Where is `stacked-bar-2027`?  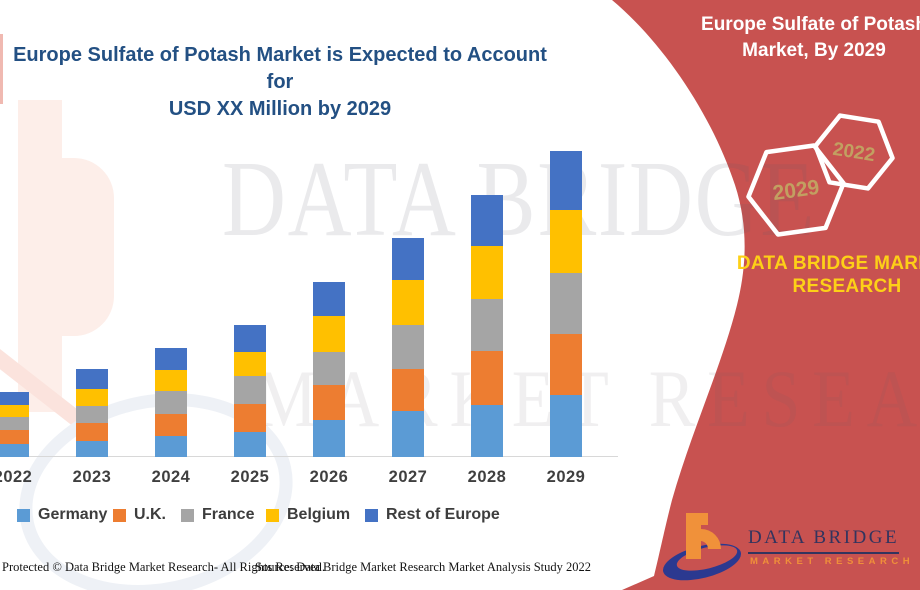
stacked-bar-2027 is located at coordinates (408, 347).